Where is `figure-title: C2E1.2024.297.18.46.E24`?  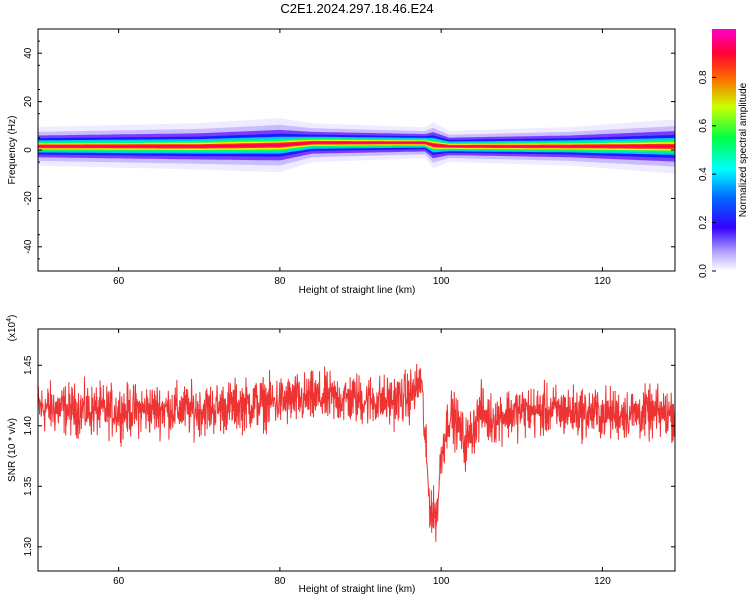
figure-title: C2E1.2024.297.18.46.E24 is located at coordinates (356, 8).